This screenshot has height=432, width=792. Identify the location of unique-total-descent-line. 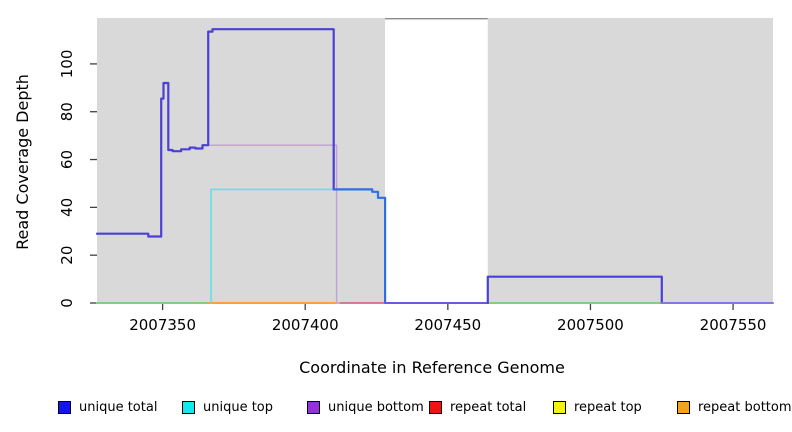
(359, 246).